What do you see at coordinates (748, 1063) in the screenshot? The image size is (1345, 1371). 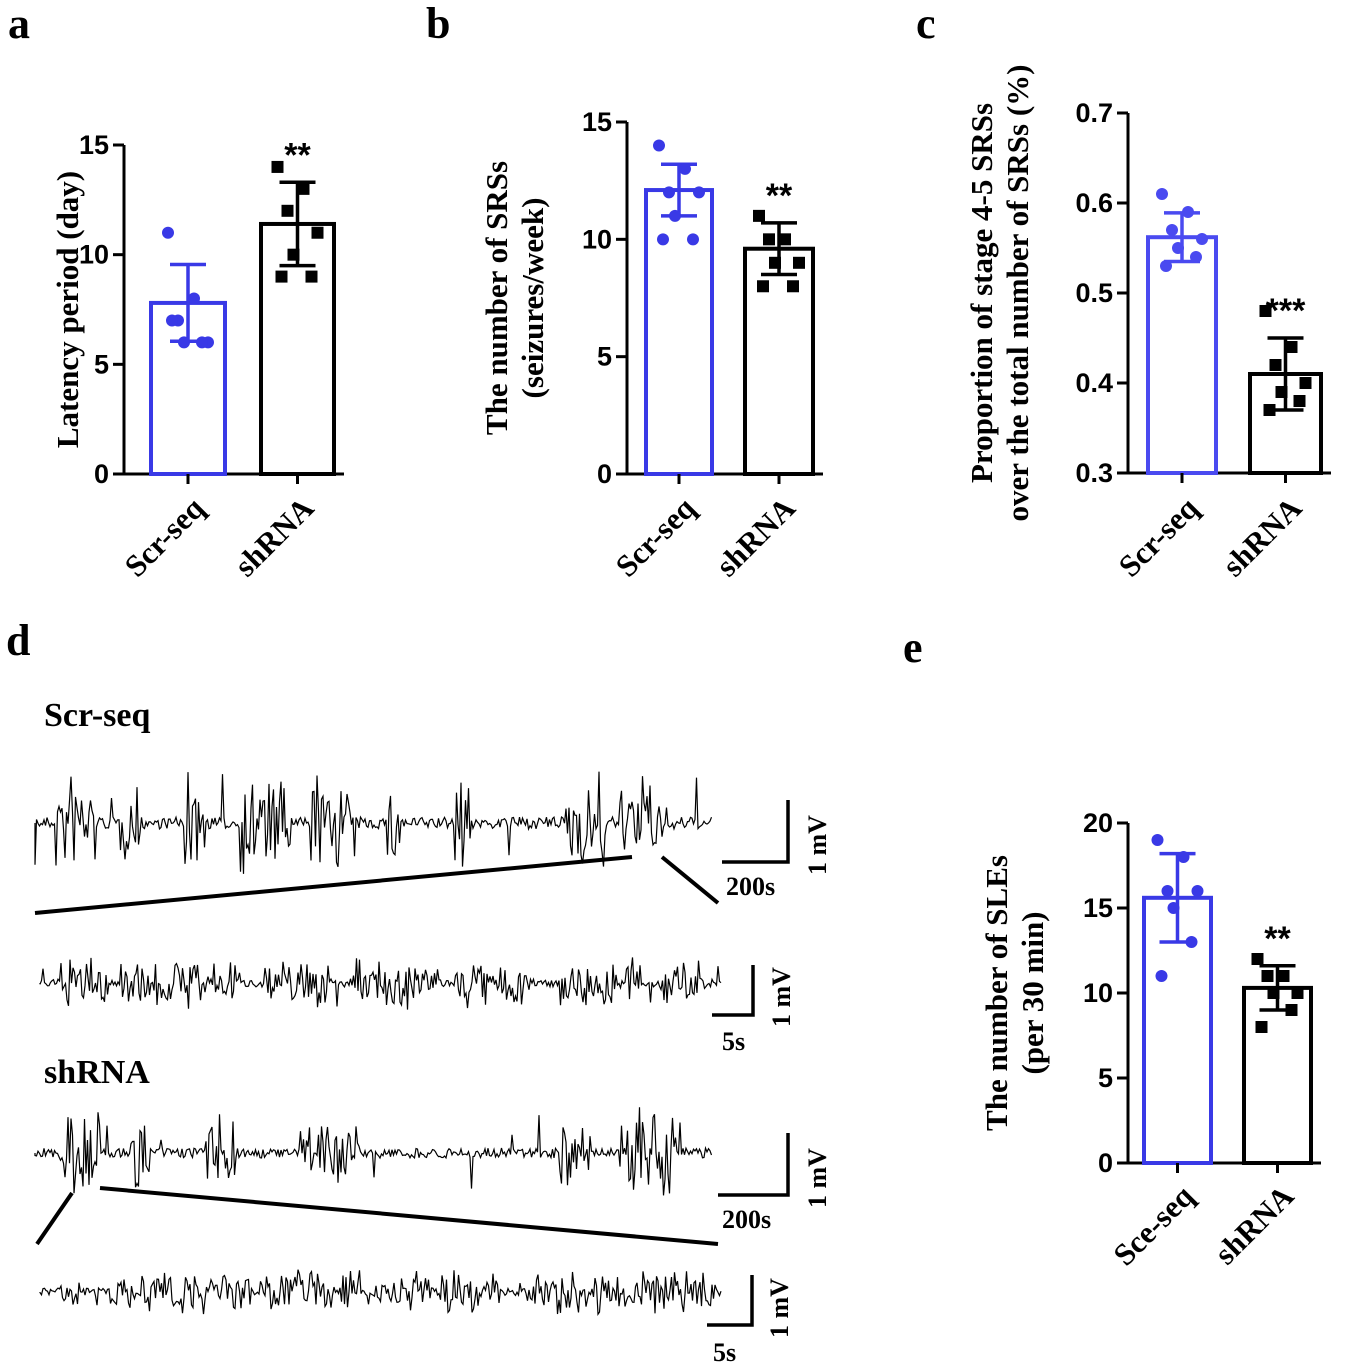 I see `scale-bar` at bounding box center [748, 1063].